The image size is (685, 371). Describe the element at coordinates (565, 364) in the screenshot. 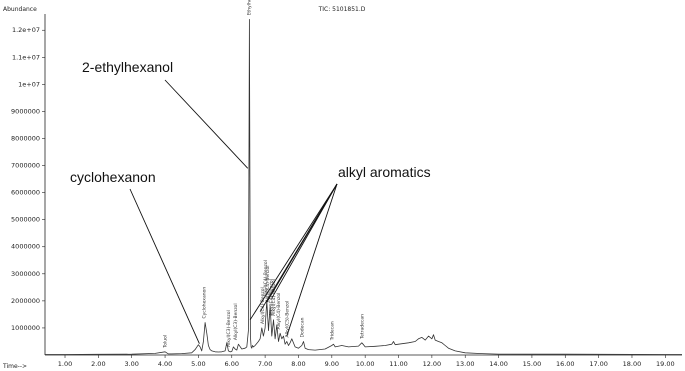

I see `x-tick-label: 16.00` at that location.